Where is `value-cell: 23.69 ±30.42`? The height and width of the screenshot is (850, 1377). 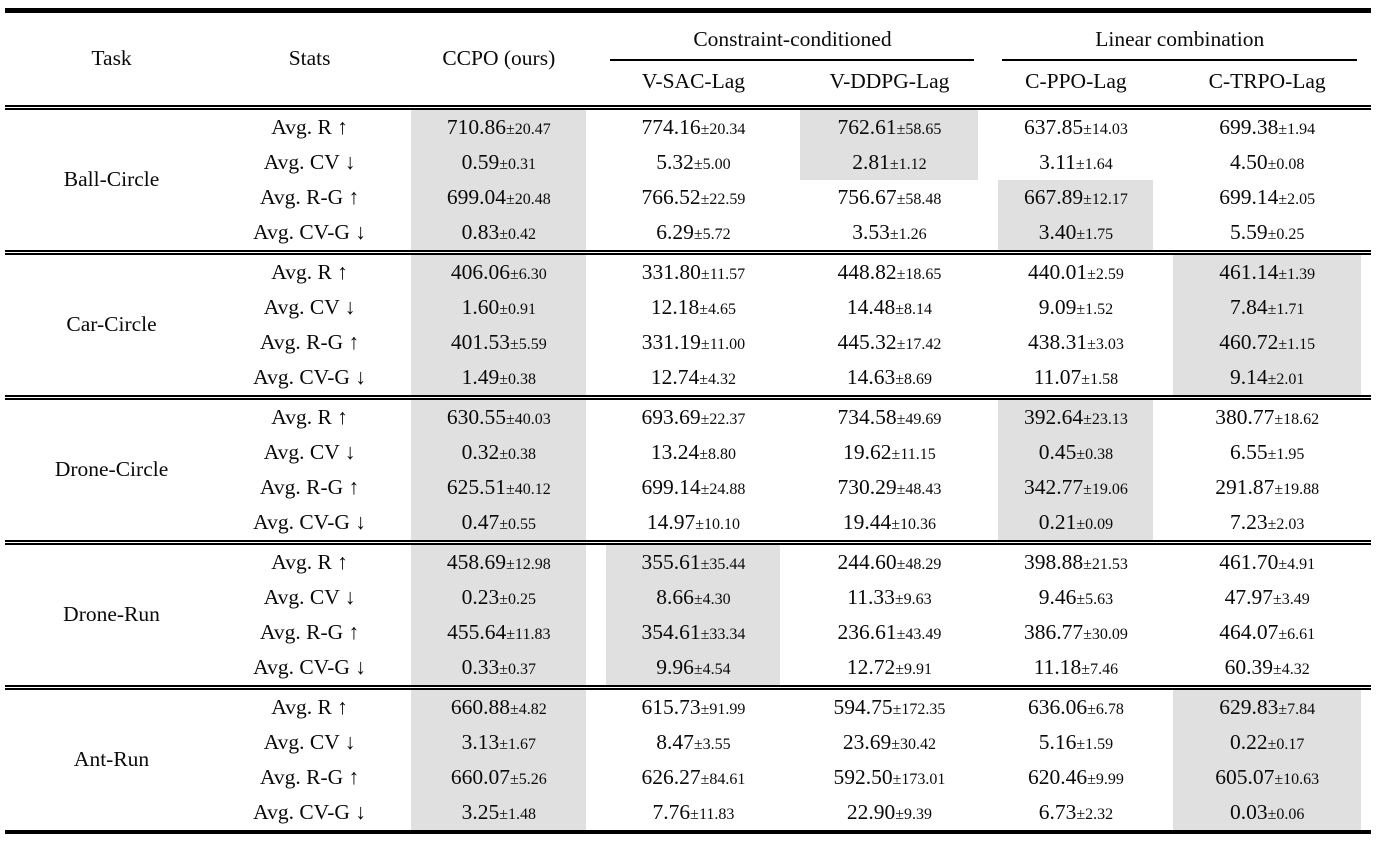 value-cell: 23.69 ±30.42 is located at coordinates (889, 742).